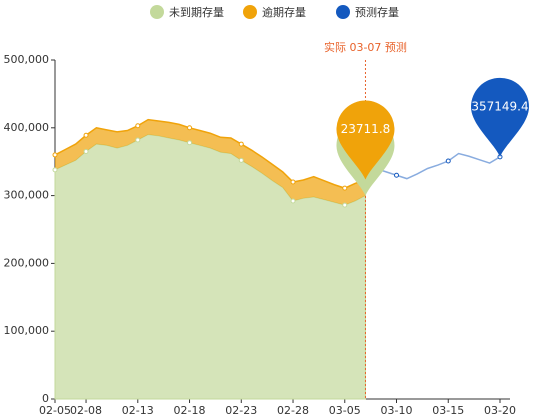 This screenshot has width=550, height=420. I want to click on x-tick-label: 02-13, so click(138, 410).